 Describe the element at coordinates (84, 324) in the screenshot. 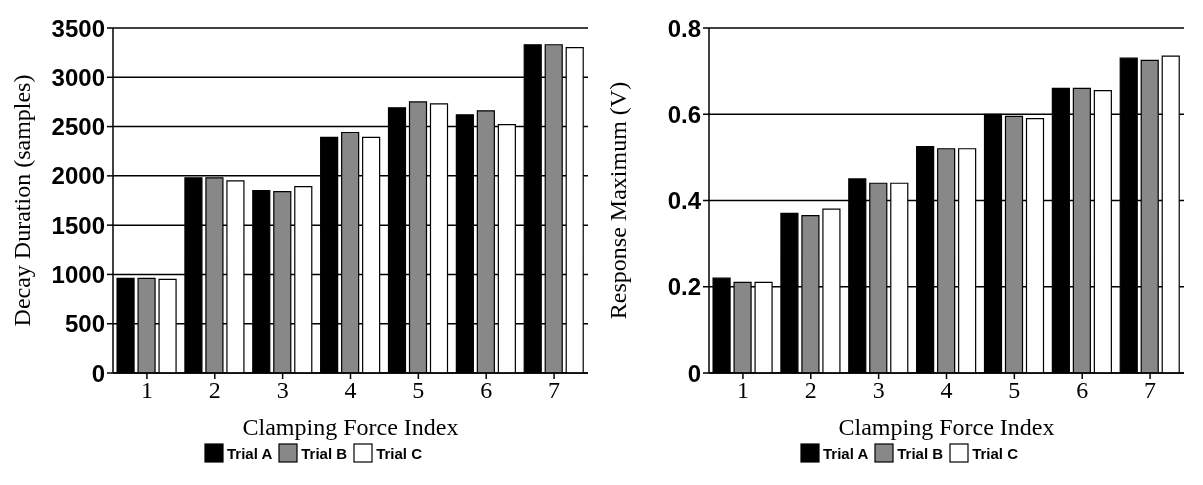

I see `y-tick-label: 500` at that location.